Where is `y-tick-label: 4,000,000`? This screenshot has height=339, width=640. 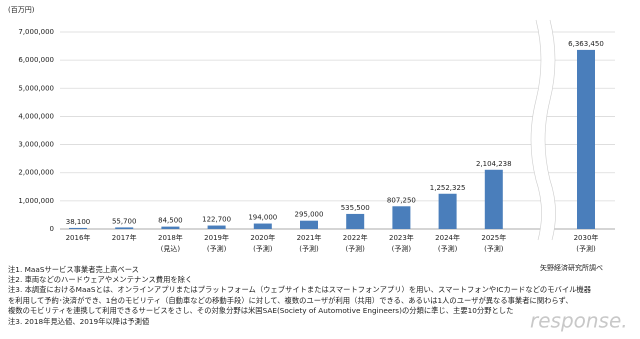 y-tick-label: 4,000,000 is located at coordinates (36, 116).